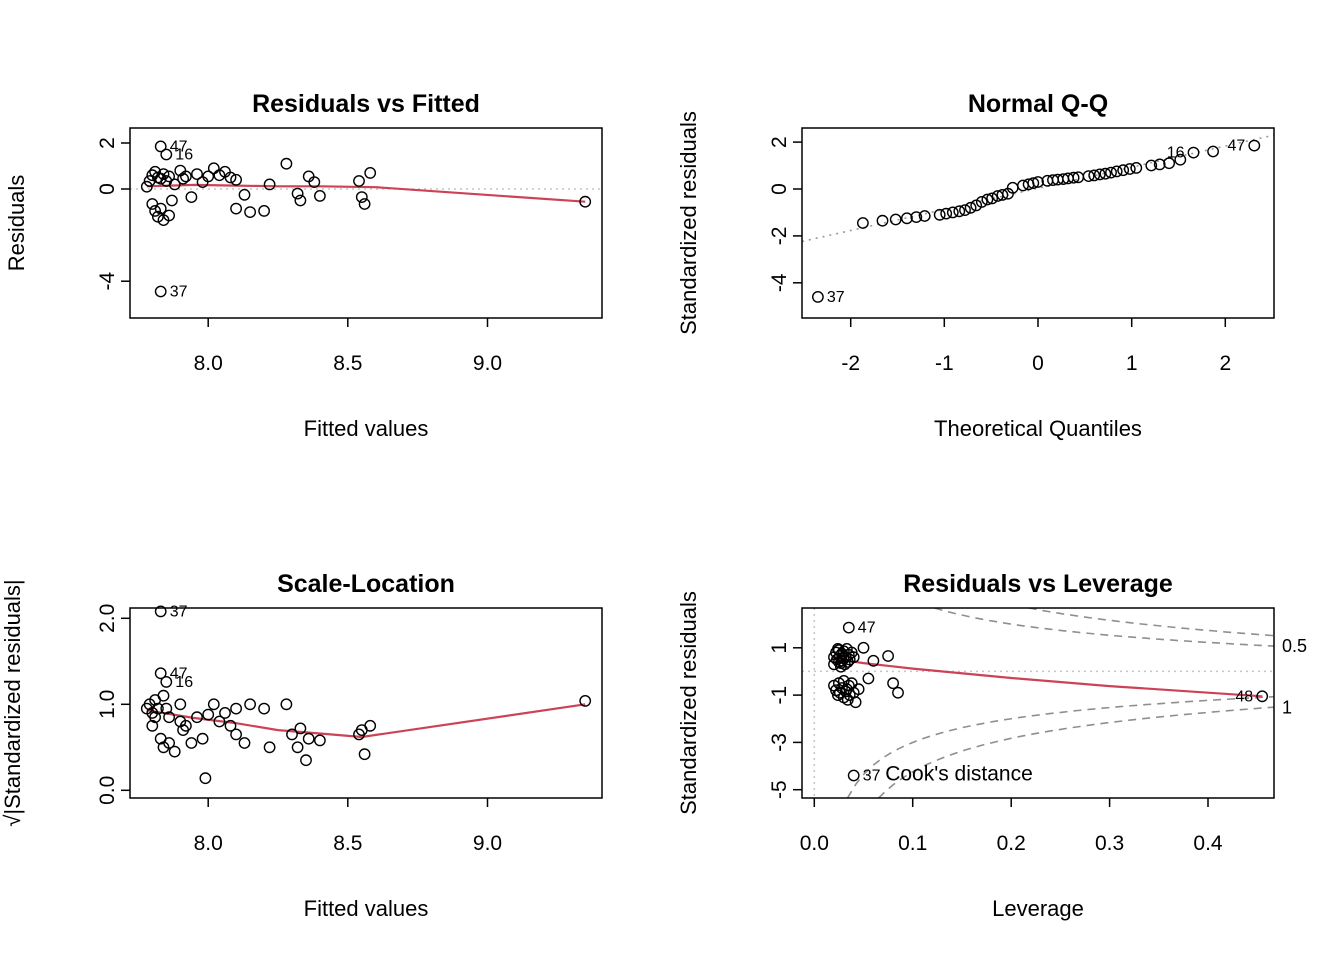 The image size is (1344, 960). Describe the element at coordinates (347, 843) in the screenshot. I see `x-tick-label: 8.5` at that location.